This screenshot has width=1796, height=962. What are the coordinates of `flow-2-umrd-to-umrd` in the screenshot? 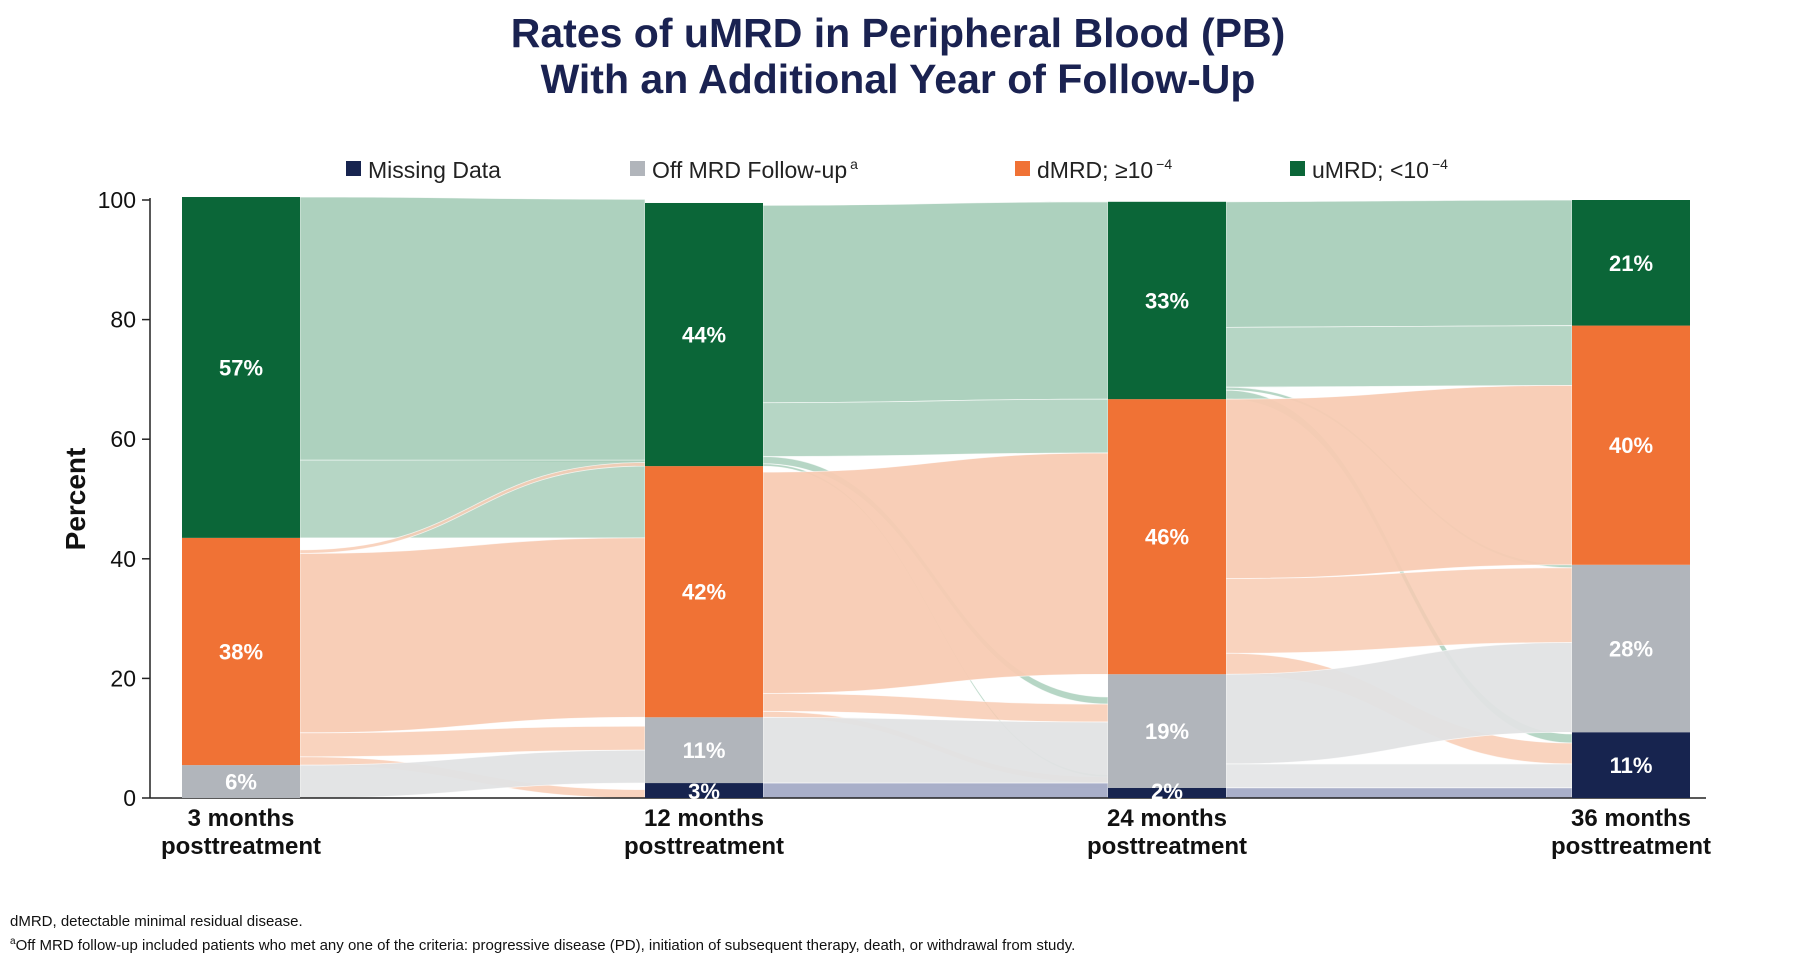 It's located at (1399, 263).